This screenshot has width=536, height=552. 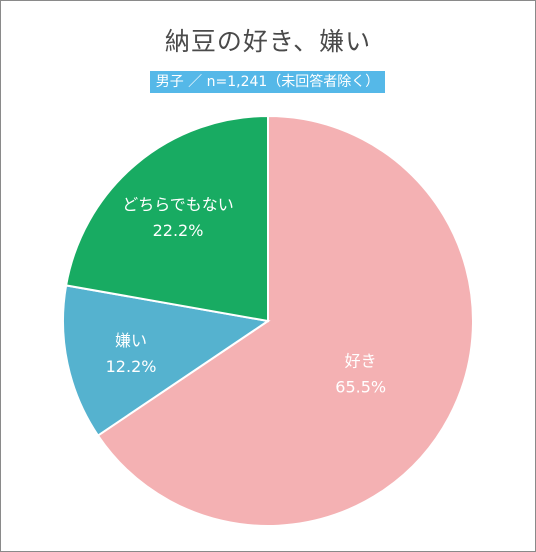 What do you see at coordinates (178, 204) in the screenshot?
I see `slice-label: どちらでもない` at bounding box center [178, 204].